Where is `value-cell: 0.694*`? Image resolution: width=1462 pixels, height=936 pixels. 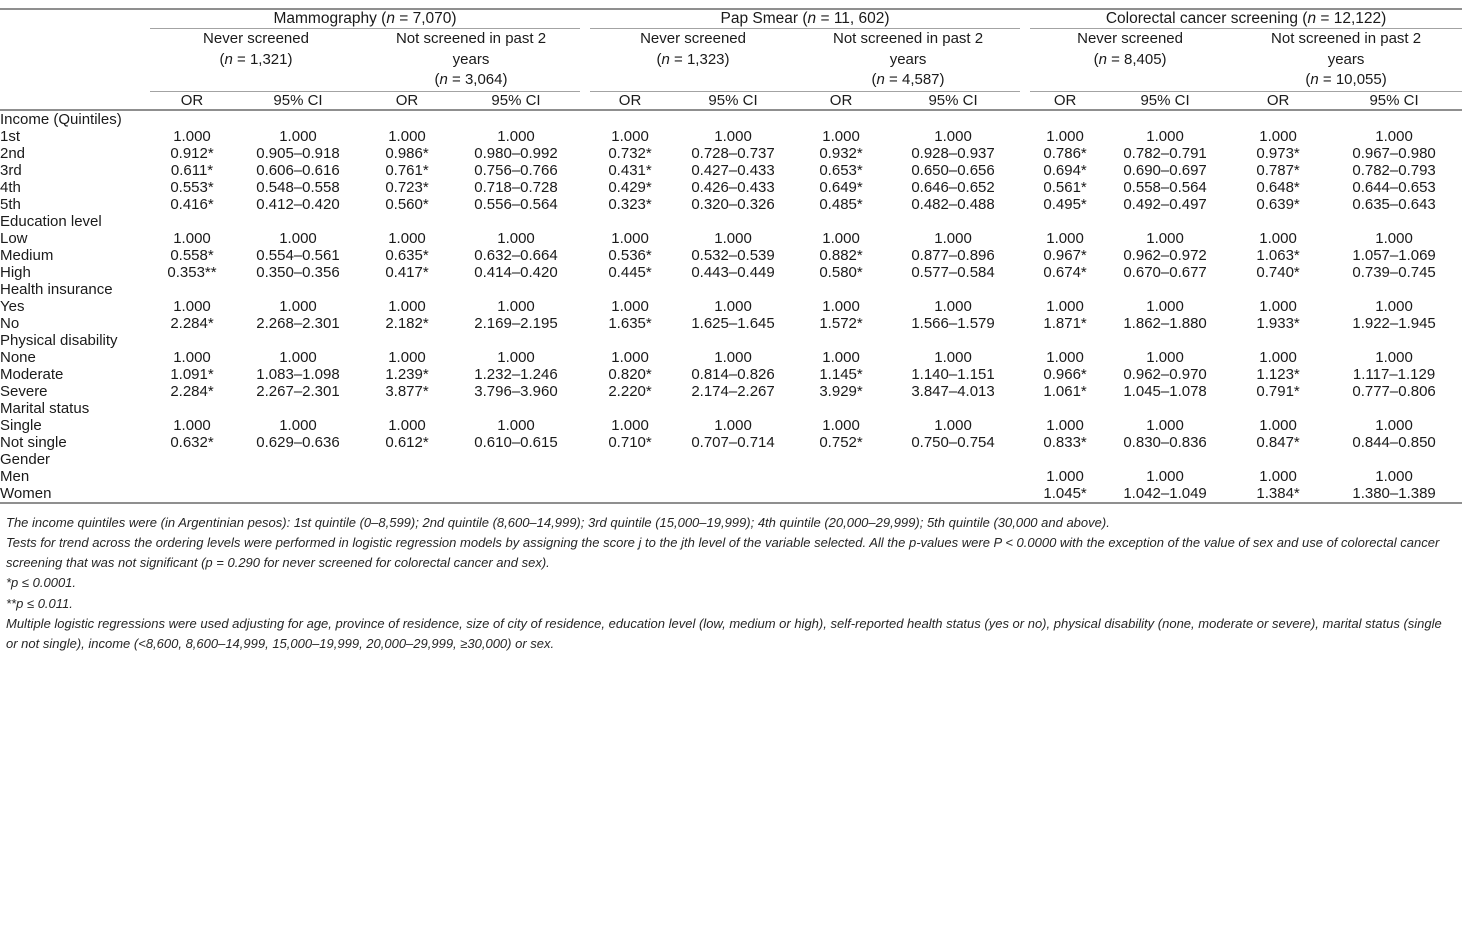 value-cell: 0.694* is located at coordinates (1065, 171).